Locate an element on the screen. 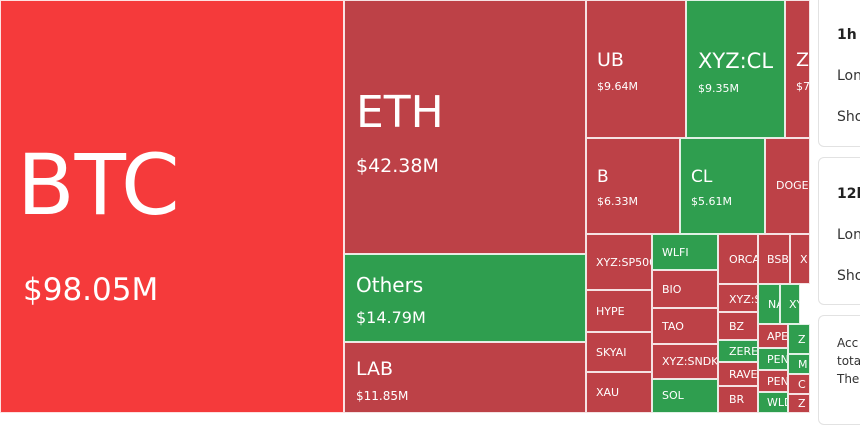  card-period: 12h is located at coordinates (848, 194).